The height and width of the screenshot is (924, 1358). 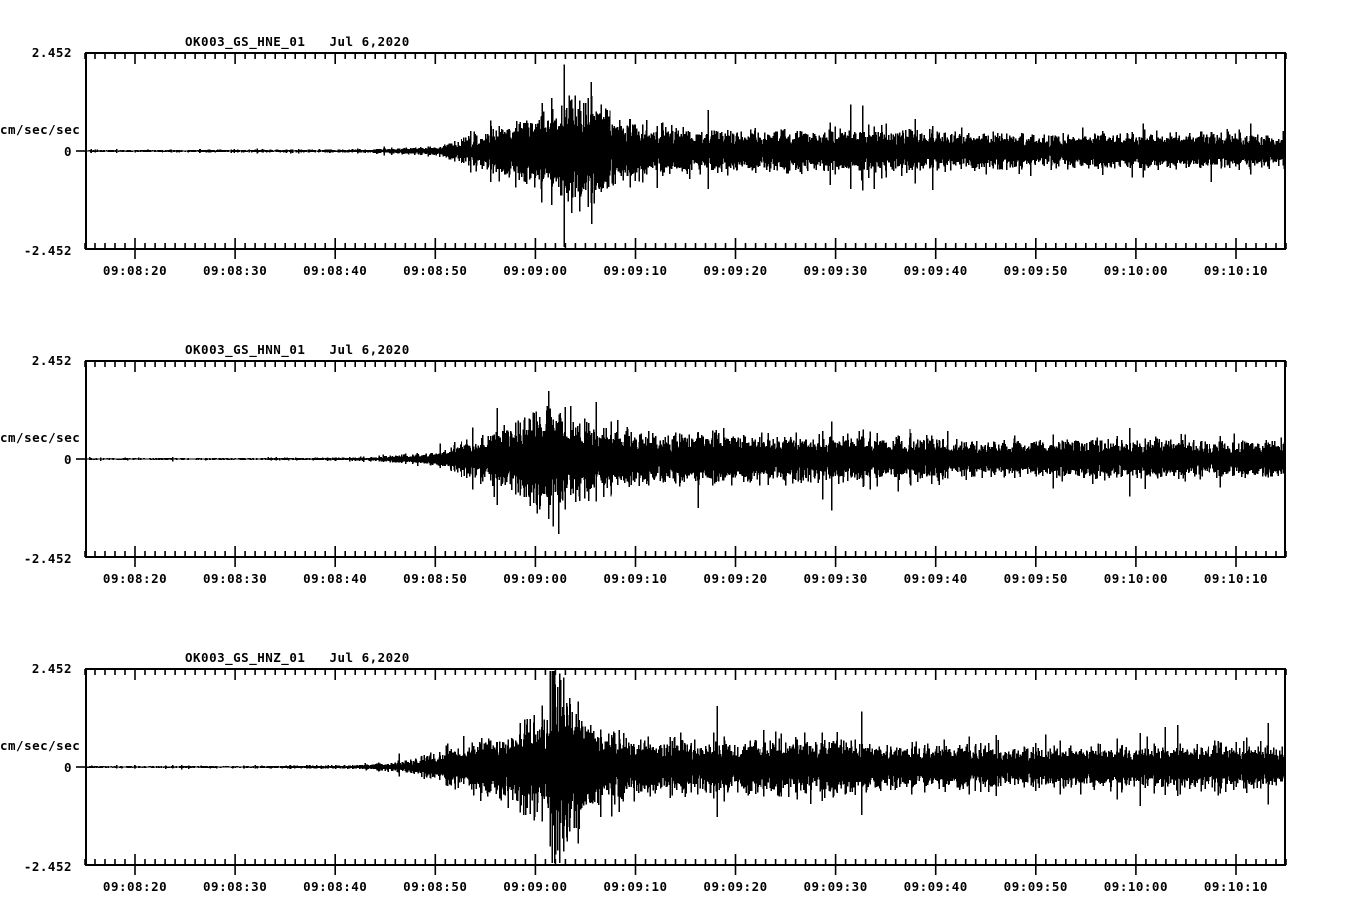 What do you see at coordinates (47, 250) in the screenshot?
I see `y-axis-min-label-hne: -2.452` at bounding box center [47, 250].